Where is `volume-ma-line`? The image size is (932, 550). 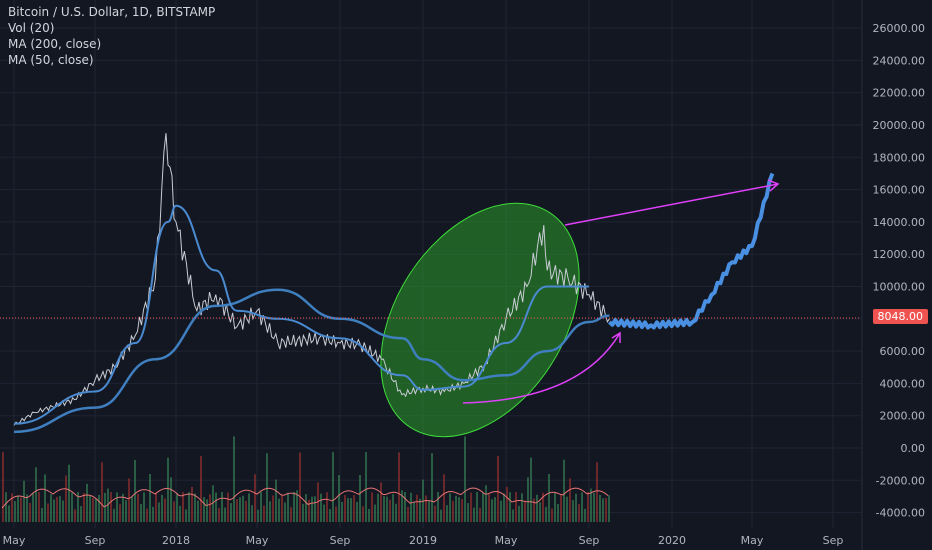
volume-ma-line is located at coordinates (305, 498).